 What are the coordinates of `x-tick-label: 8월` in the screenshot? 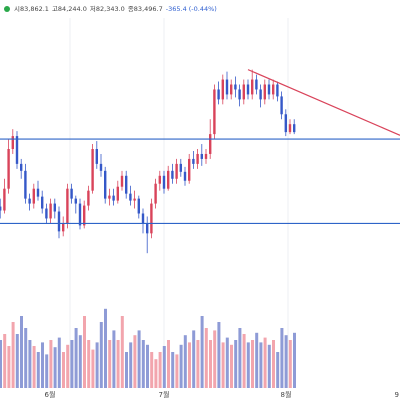 It's located at (286, 394).